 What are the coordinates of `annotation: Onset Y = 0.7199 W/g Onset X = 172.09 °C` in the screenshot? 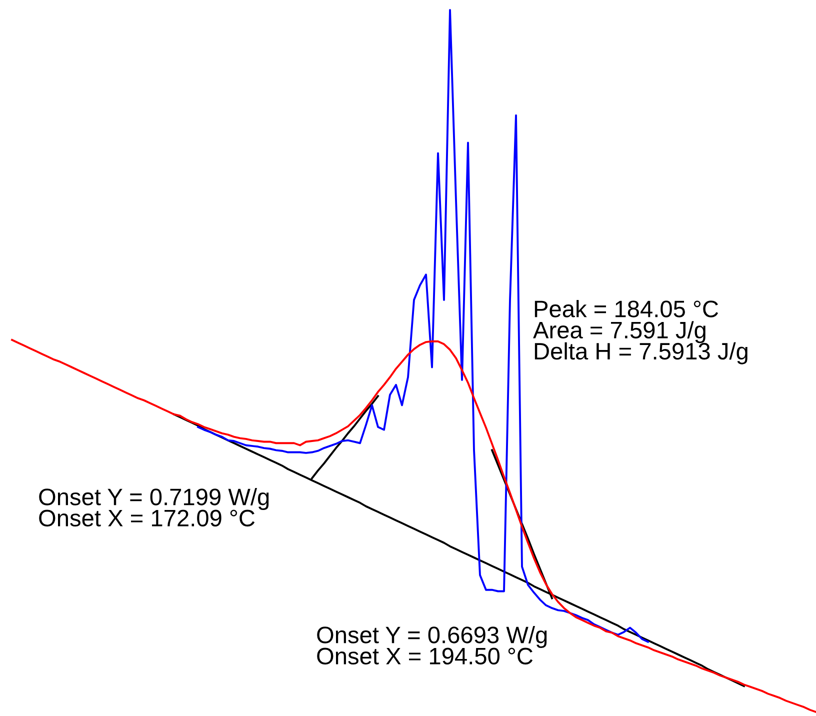 It's located at (154, 507).